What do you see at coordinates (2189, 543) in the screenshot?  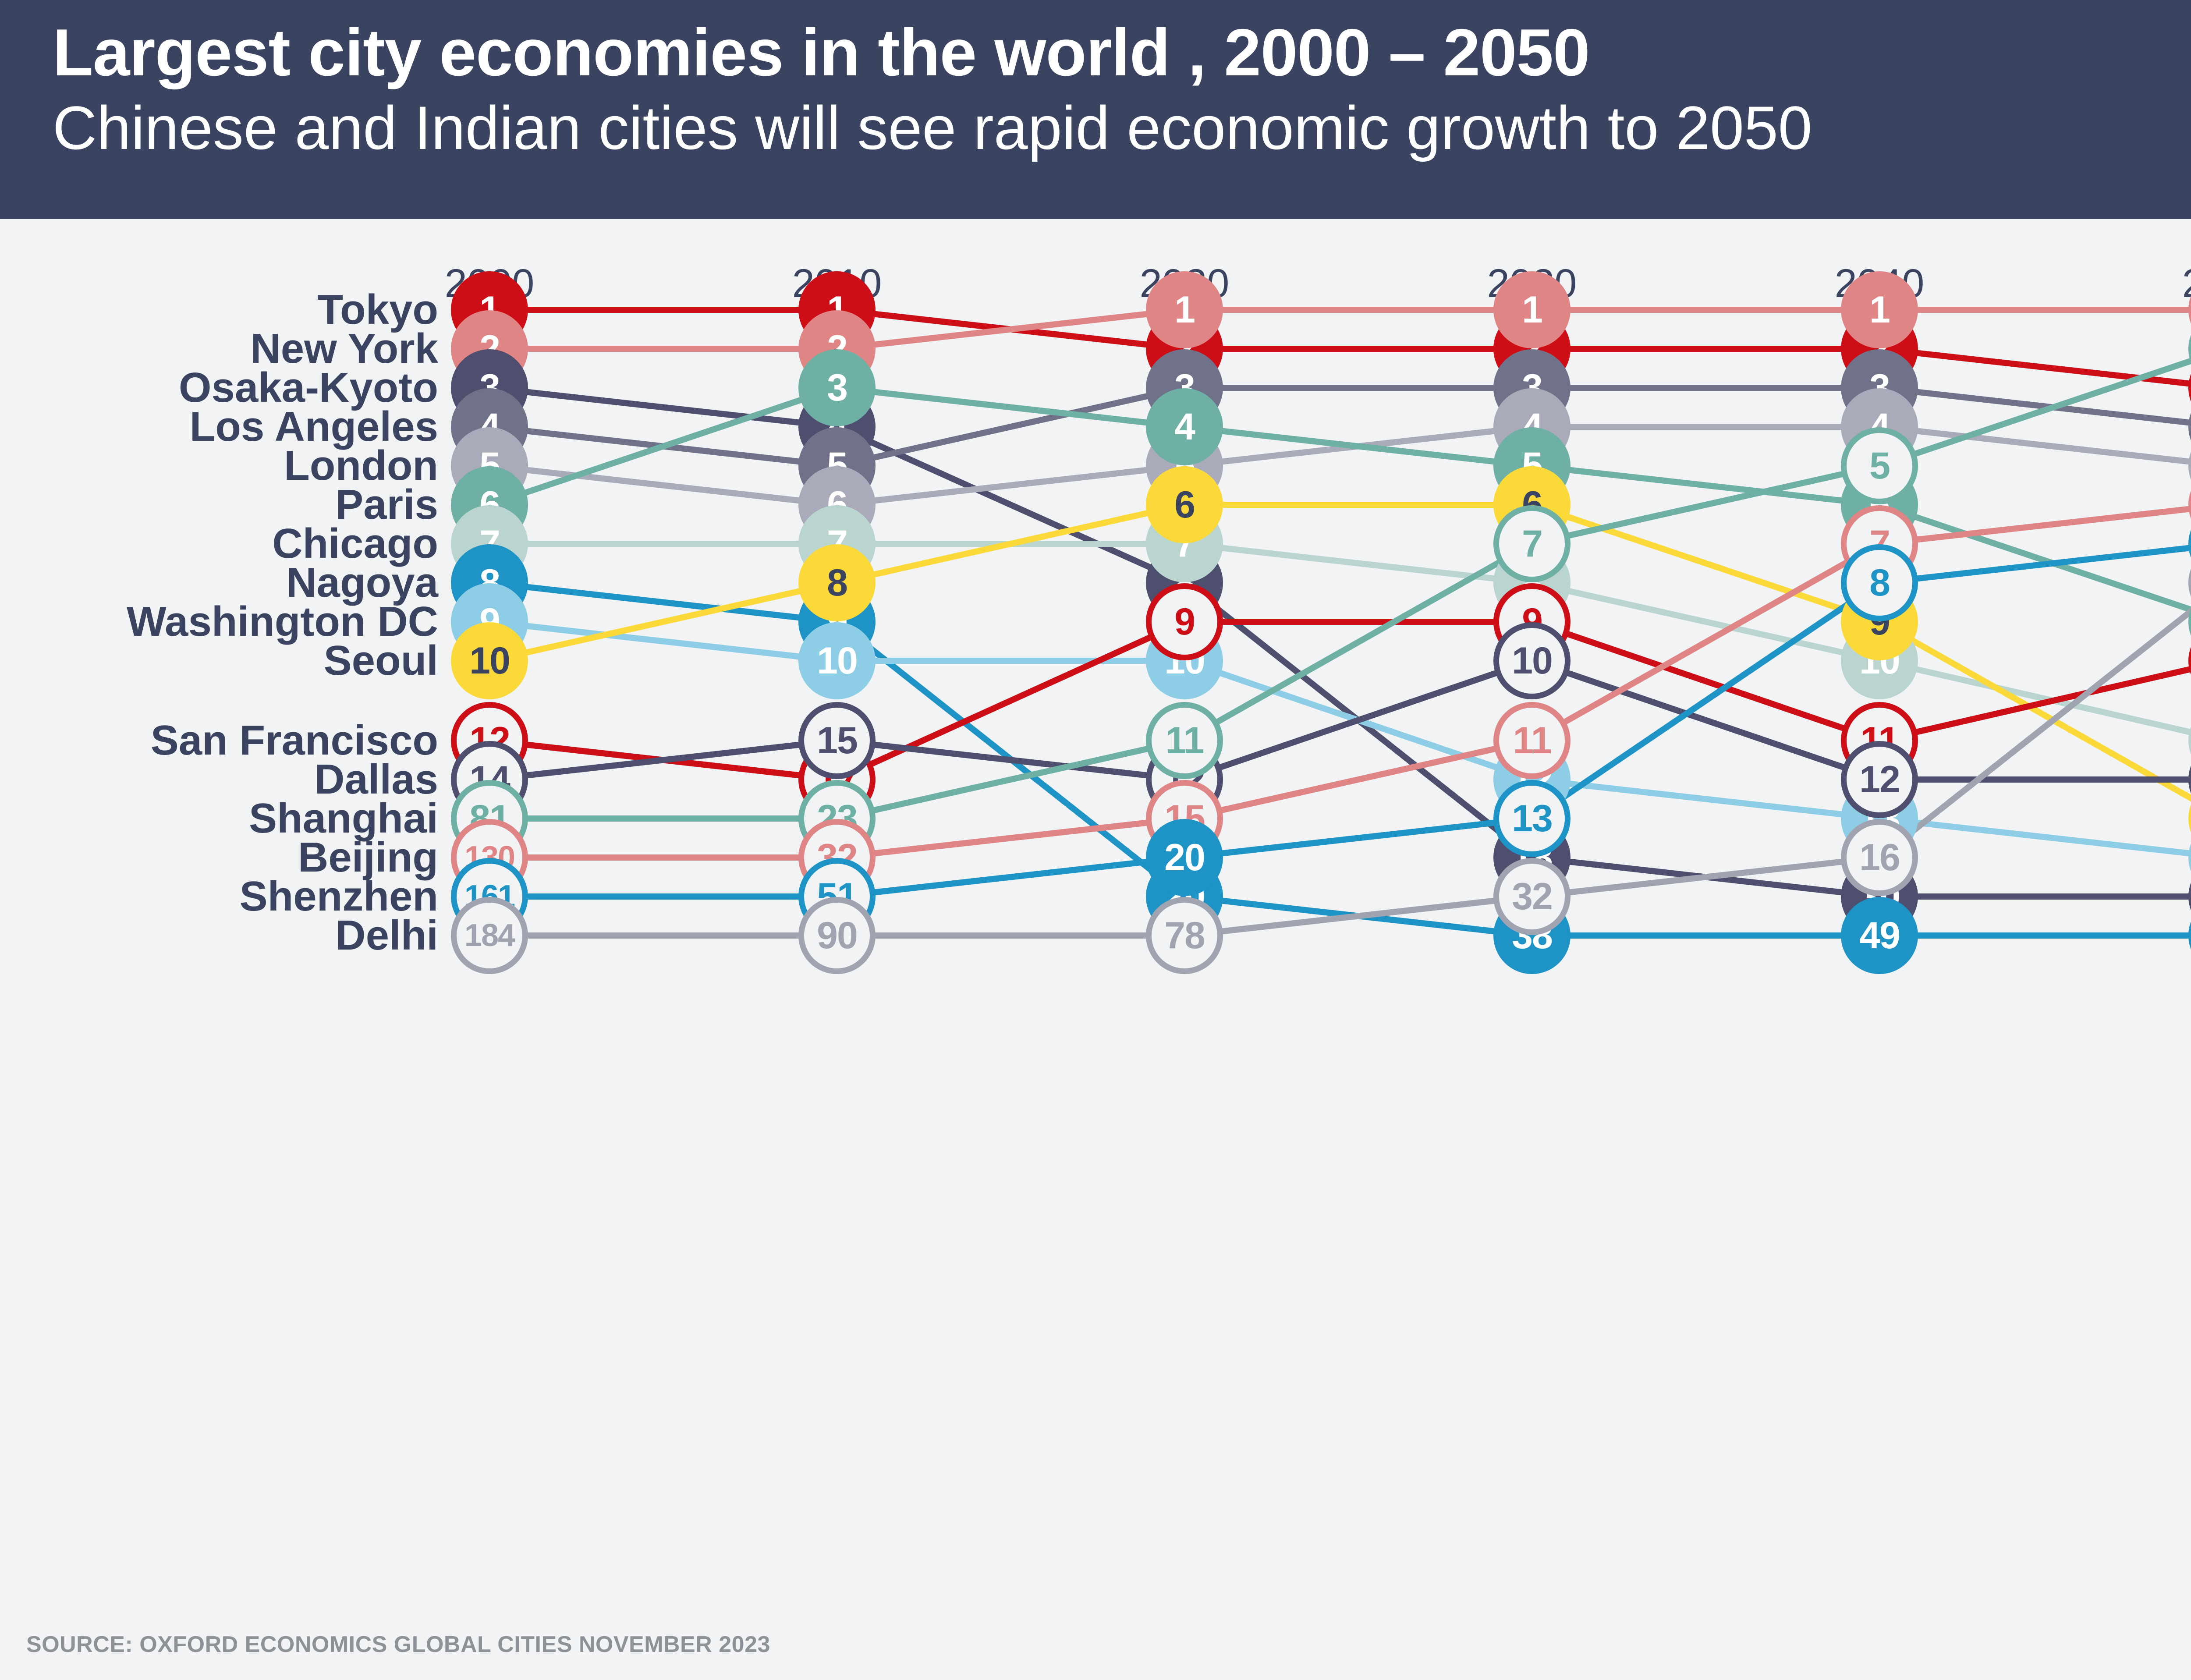 I see `rank-node-shenzhen-2050: 7` at bounding box center [2189, 543].